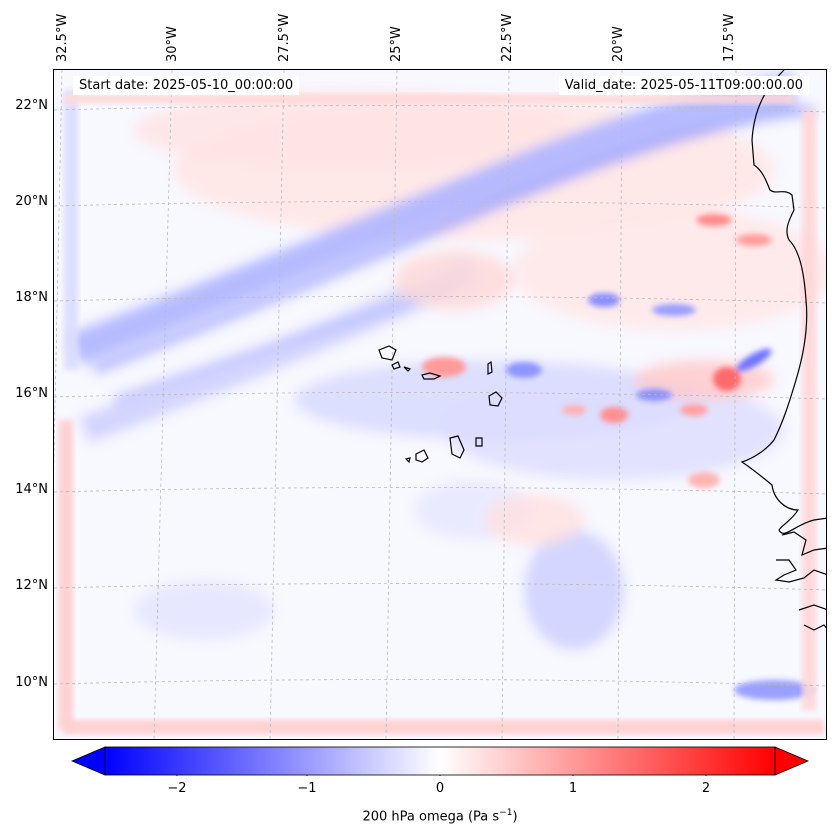 The width and height of the screenshot is (837, 839). I want to click on colorbar-tick-0: 0, so click(440, 788).